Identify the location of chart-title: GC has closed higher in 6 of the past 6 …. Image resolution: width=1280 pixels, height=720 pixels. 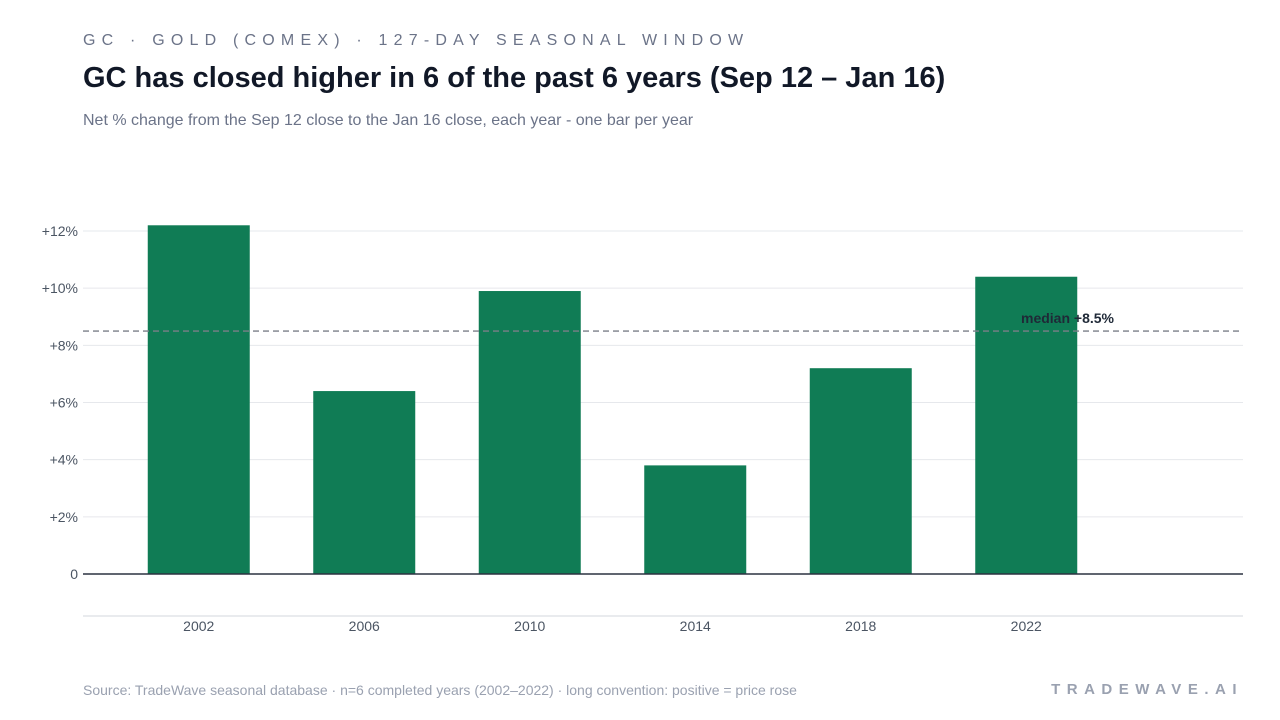
(514, 78).